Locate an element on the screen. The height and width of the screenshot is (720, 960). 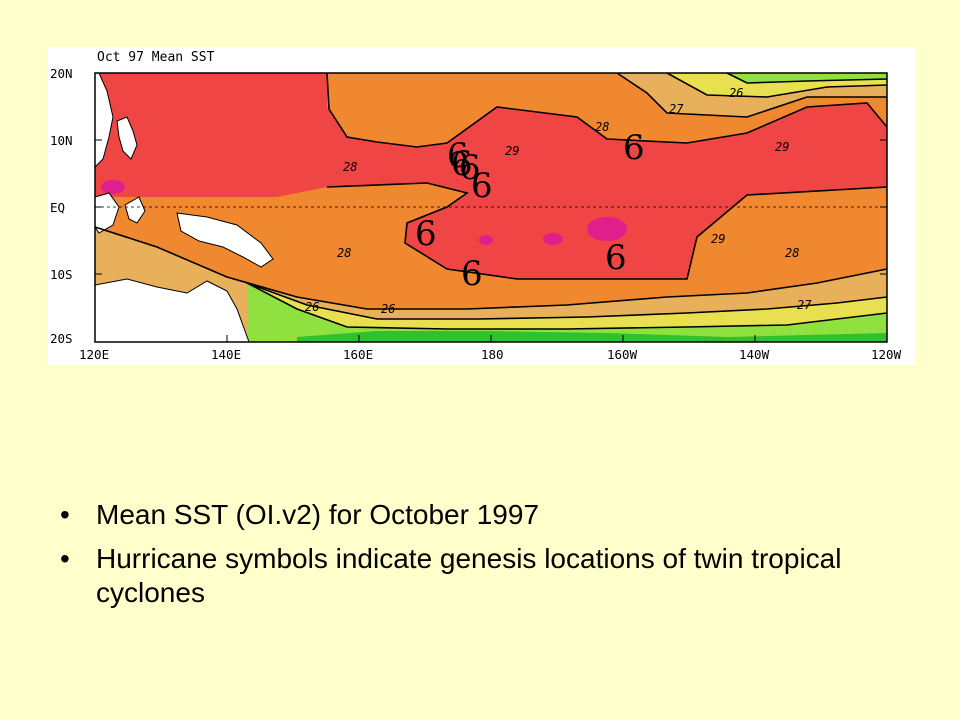
lon-label: 120W is located at coordinates (886, 354).